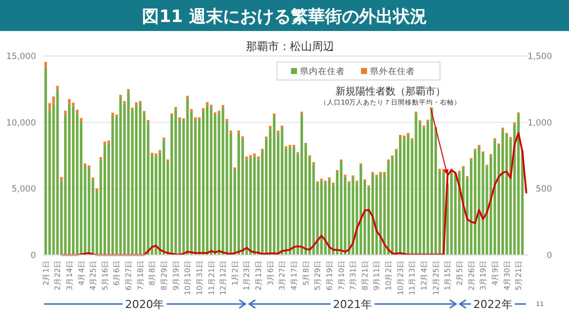 The width and height of the screenshot is (569, 320). Describe the element at coordinates (540, 123) in the screenshot. I see `y2-tick-label: 1,000` at that location.